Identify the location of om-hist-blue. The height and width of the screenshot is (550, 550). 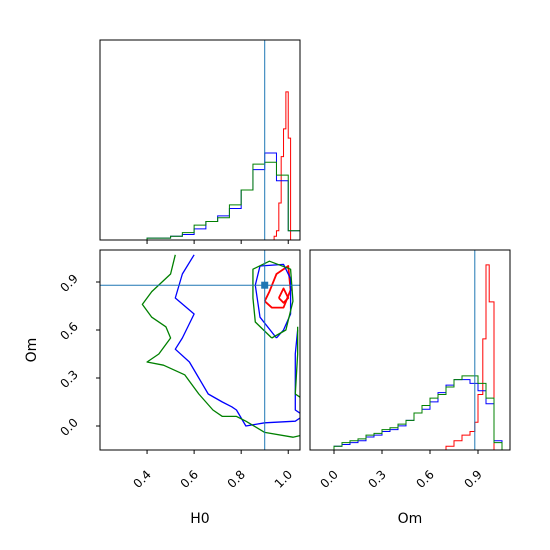
(406, 414).